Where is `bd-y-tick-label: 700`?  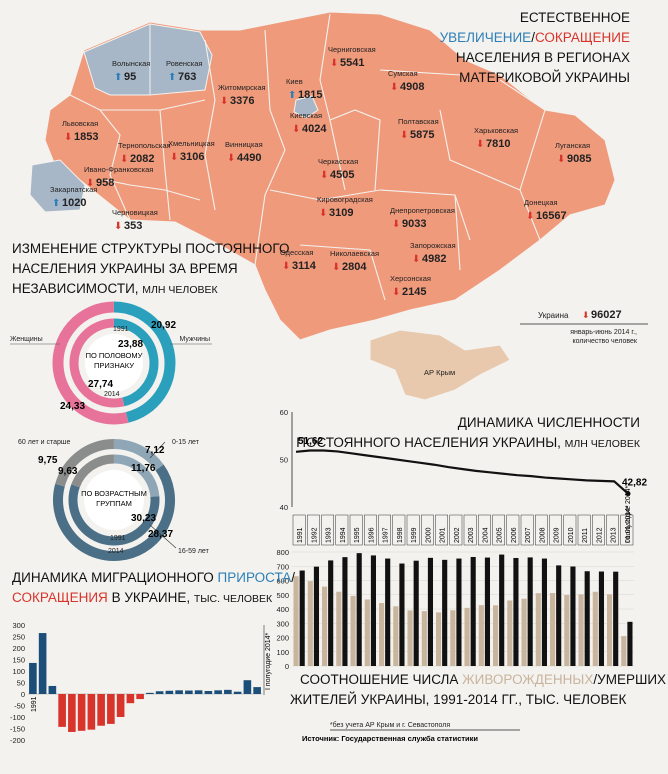 bd-y-tick-label: 700 is located at coordinates (282, 566).